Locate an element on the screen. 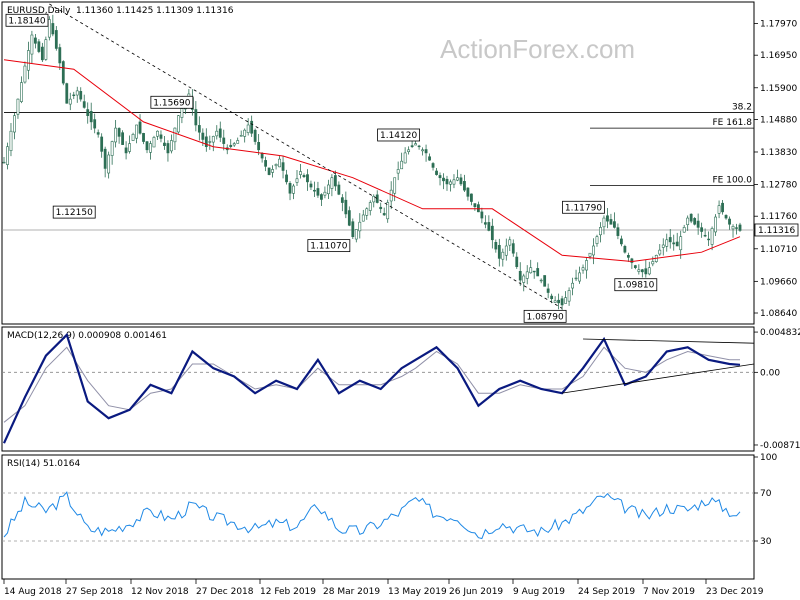 Image resolution: width=800 pixels, height=600 pixels. fib-level-label: 38.2 is located at coordinates (742, 108).